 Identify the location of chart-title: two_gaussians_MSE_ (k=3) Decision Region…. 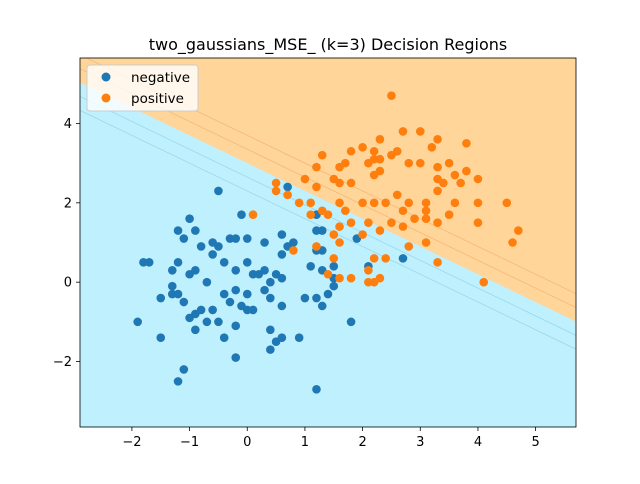
(328, 45).